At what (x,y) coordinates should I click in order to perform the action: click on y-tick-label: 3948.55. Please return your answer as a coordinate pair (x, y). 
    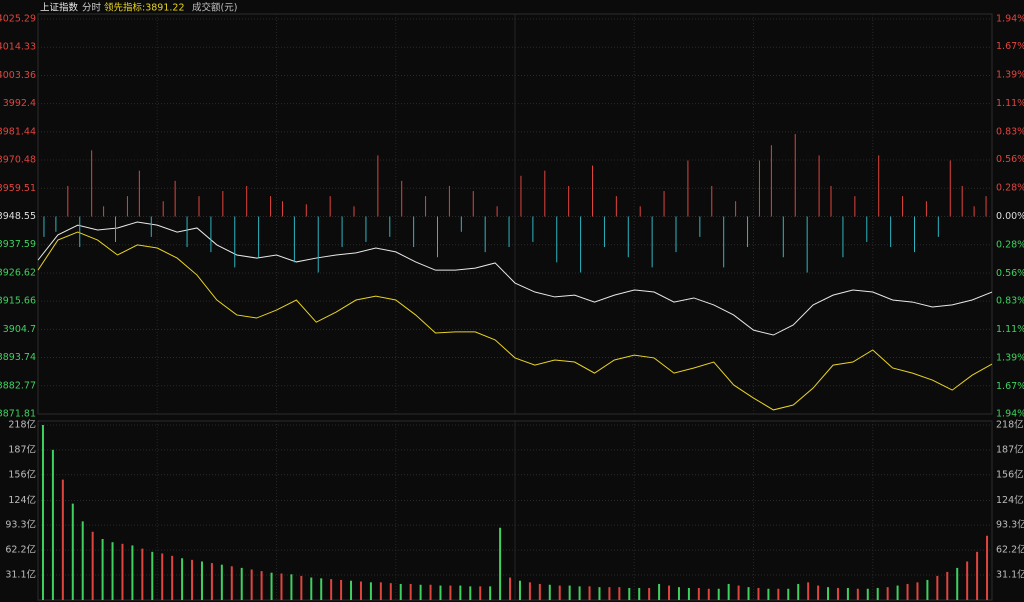
    Looking at the image, I should click on (18, 216).